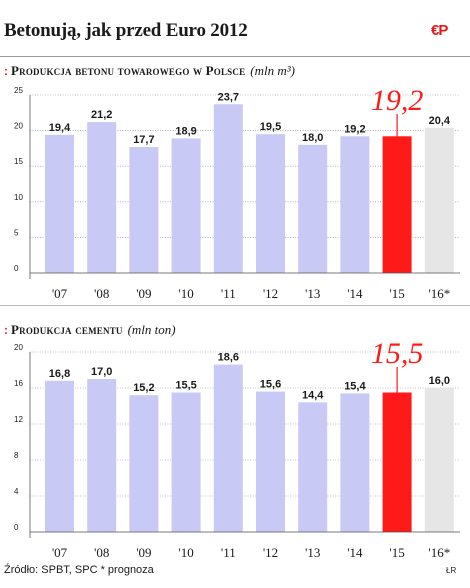 Image resolution: width=470 pixels, height=588 pixels. I want to click on chart-2-title-marker: :, so click(6, 330).